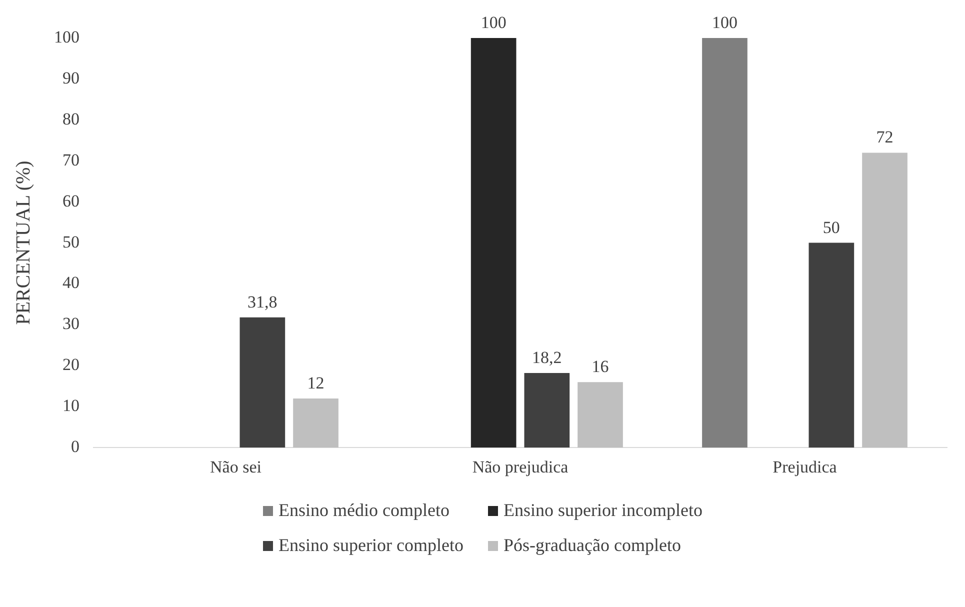 This screenshot has height=607, width=965. What do you see at coordinates (520, 466) in the screenshot?
I see `x-tick-label: Não prejudica` at bounding box center [520, 466].